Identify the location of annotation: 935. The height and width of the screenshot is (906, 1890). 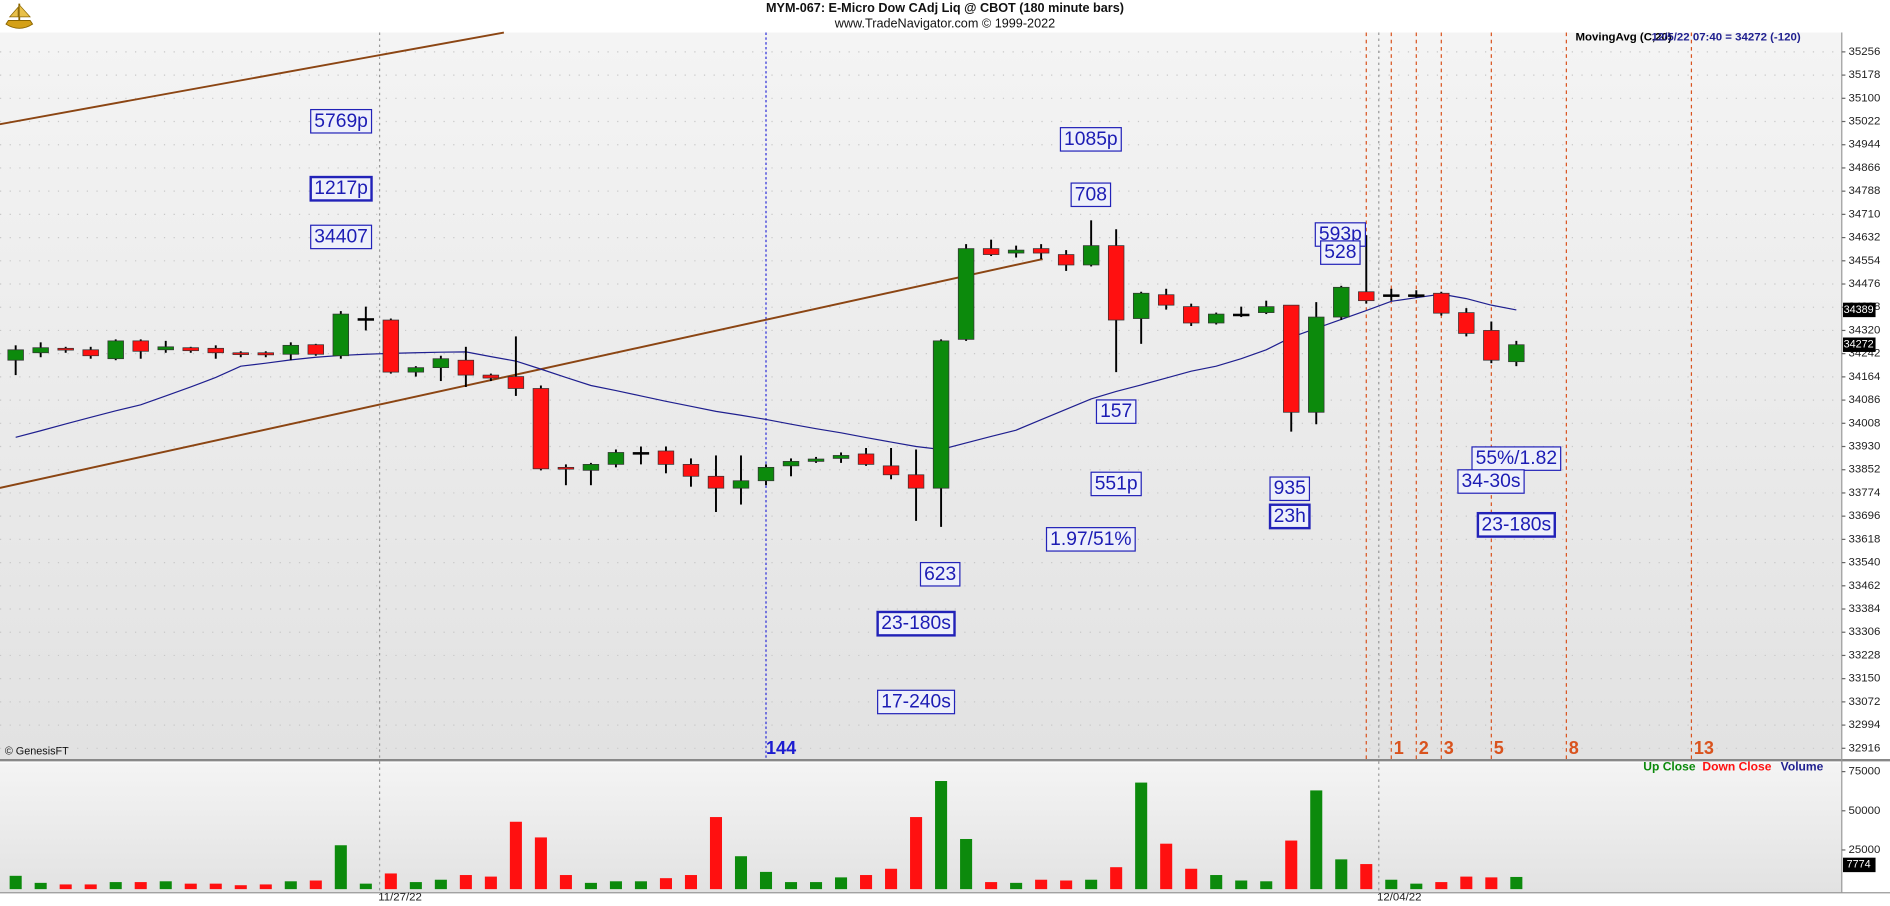
(1290, 489).